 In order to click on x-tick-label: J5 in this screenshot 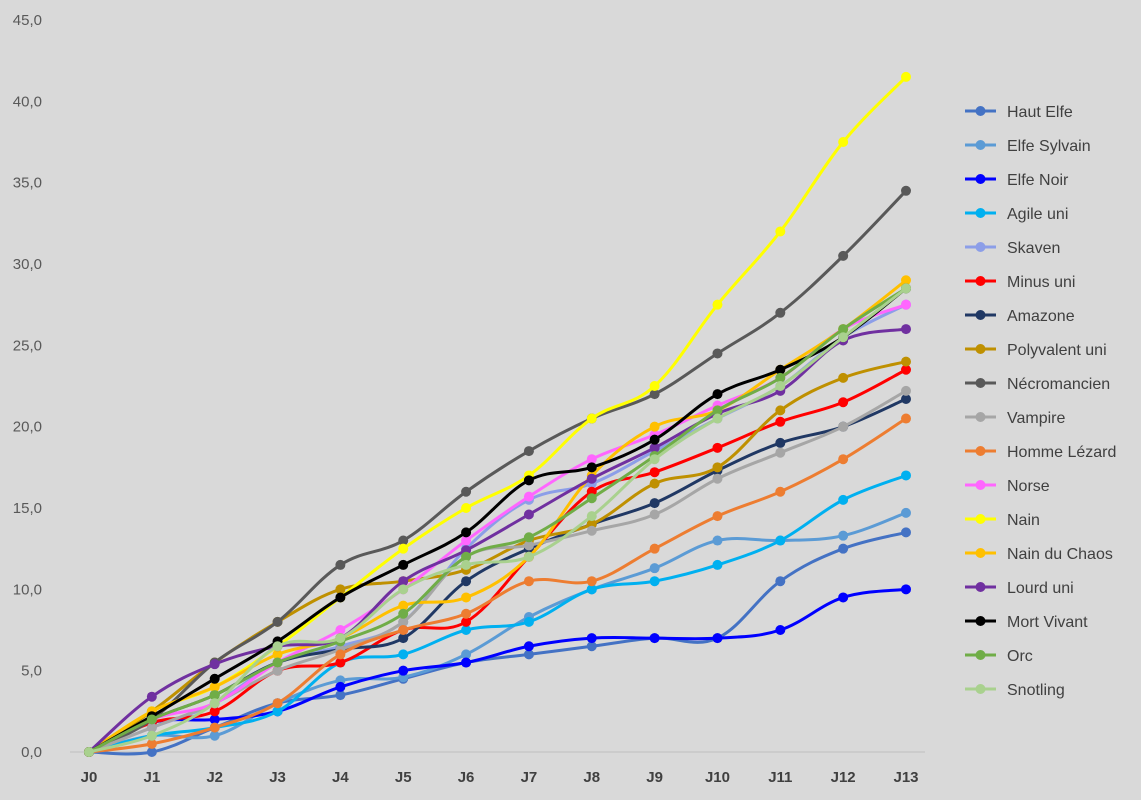, I will do `click(403, 777)`.